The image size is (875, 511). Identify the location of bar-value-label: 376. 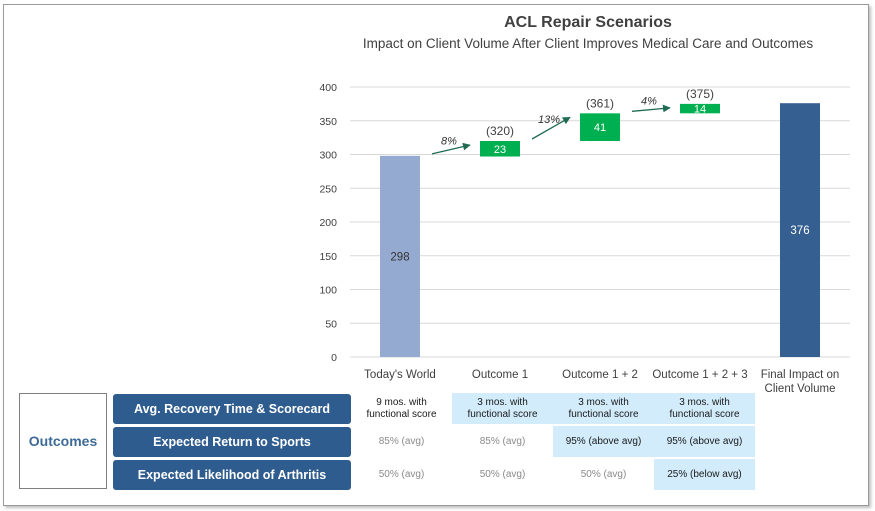
(799, 231).